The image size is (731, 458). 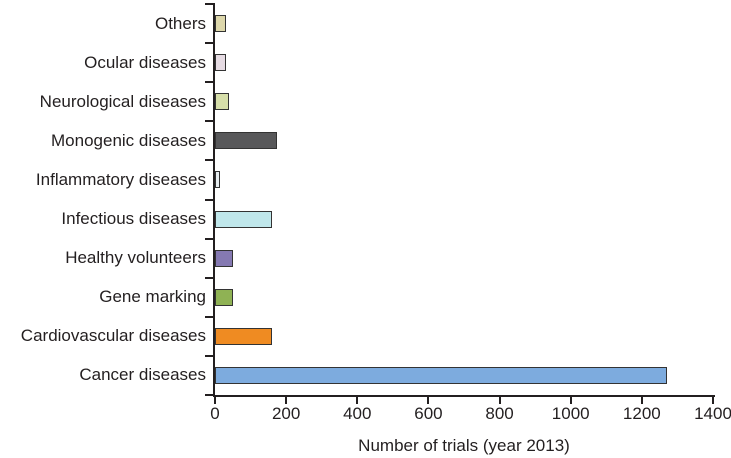 I want to click on bar-others, so click(x=220, y=24).